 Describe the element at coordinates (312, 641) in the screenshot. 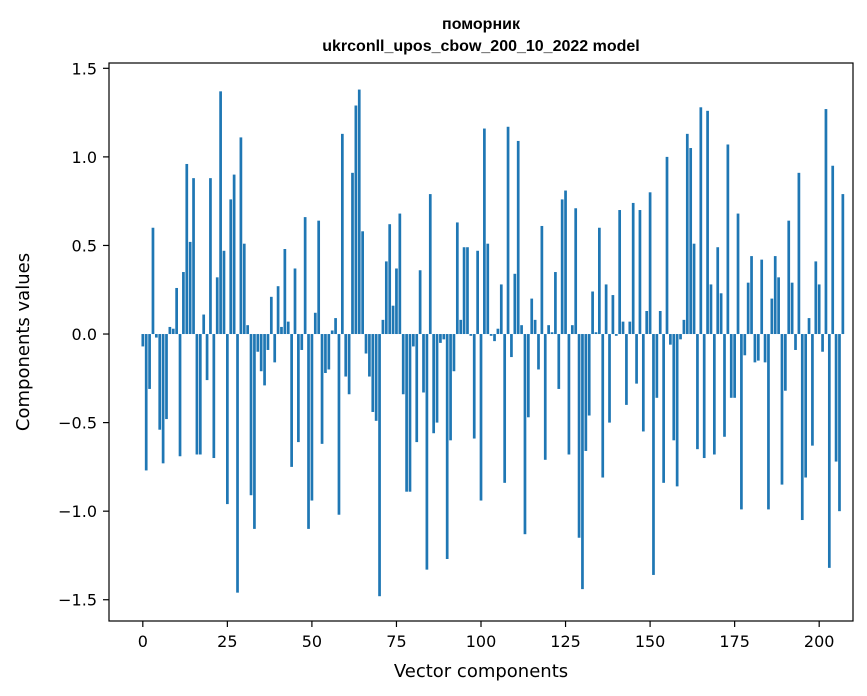

I see `x-tick-label: 50` at that location.